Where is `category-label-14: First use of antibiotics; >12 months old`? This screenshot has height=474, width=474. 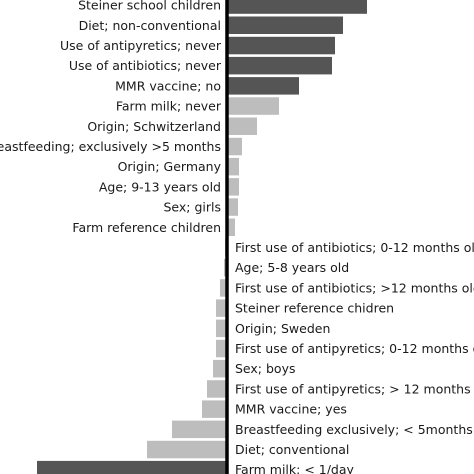
category-label-14: First use of antibiotics; >12 months old is located at coordinates (354, 287).